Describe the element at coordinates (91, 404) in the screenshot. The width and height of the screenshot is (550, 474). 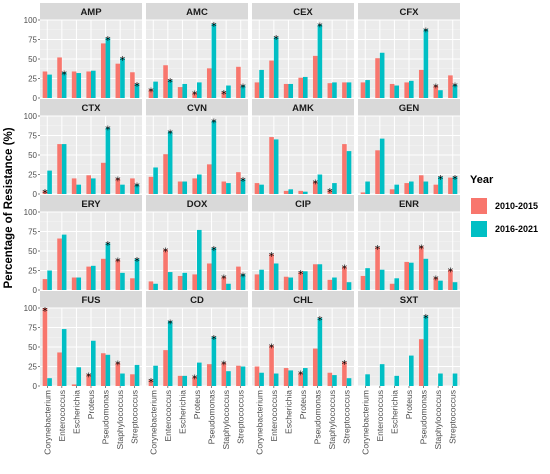
I see `x-tick-label: Proteus` at that location.